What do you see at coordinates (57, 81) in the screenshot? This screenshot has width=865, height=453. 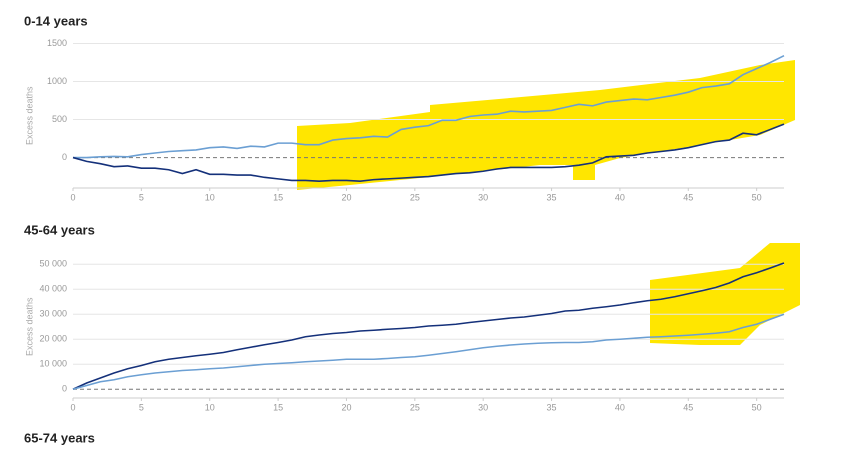 I see `y-tick-label: 1000` at bounding box center [57, 81].